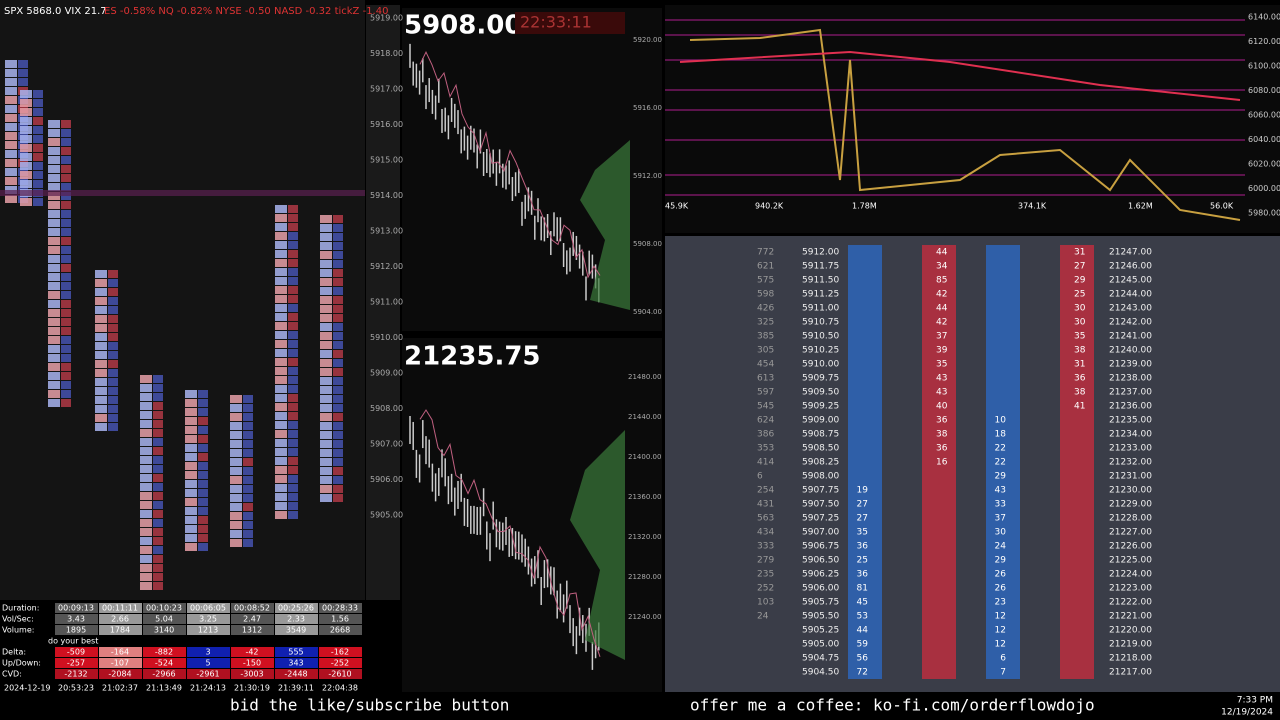 This screenshot has height=720, width=1280. I want to click on axis-label: 5910.00, so click(386, 337).